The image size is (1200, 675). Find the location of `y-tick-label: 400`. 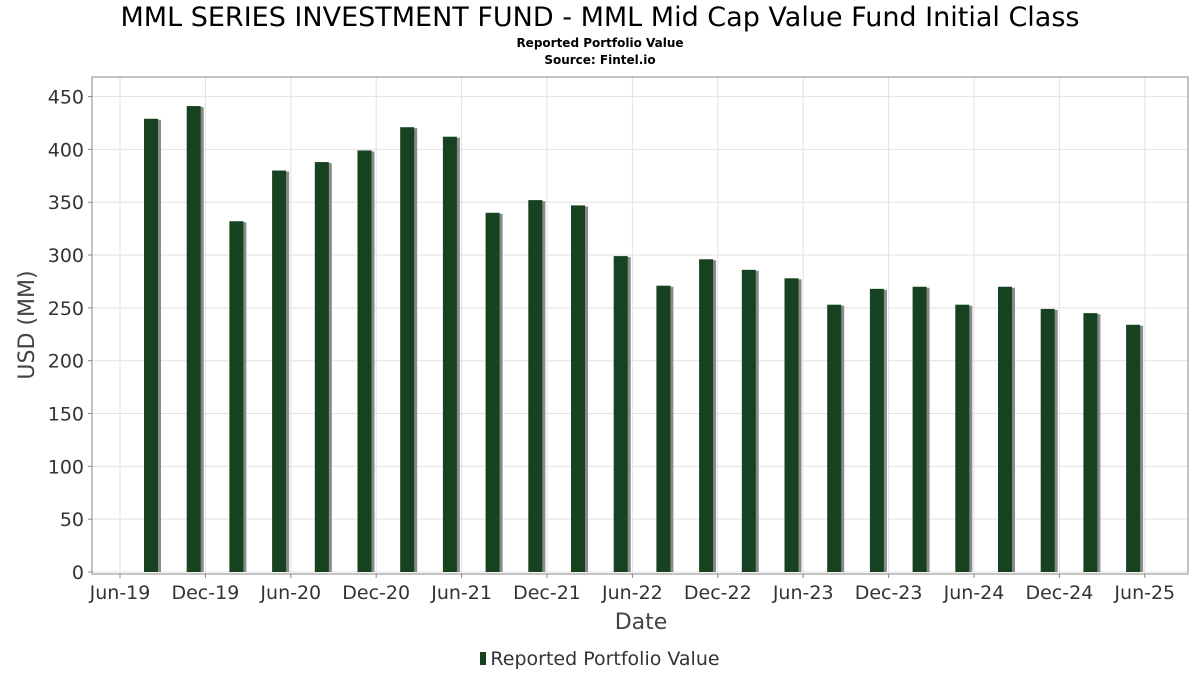

y-tick-label: 400 is located at coordinates (66, 150).